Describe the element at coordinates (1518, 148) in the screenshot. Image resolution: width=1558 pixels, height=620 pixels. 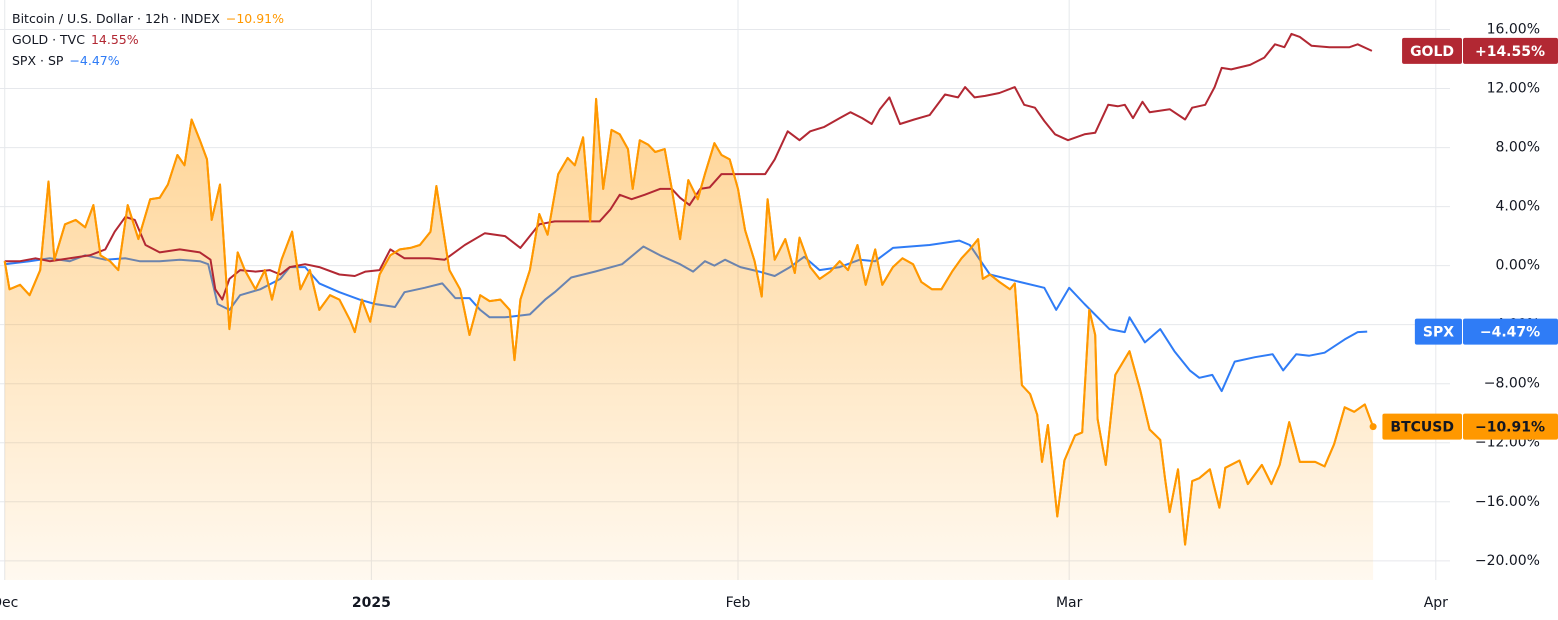
I see `y-tick-label: 8.00%` at that location.